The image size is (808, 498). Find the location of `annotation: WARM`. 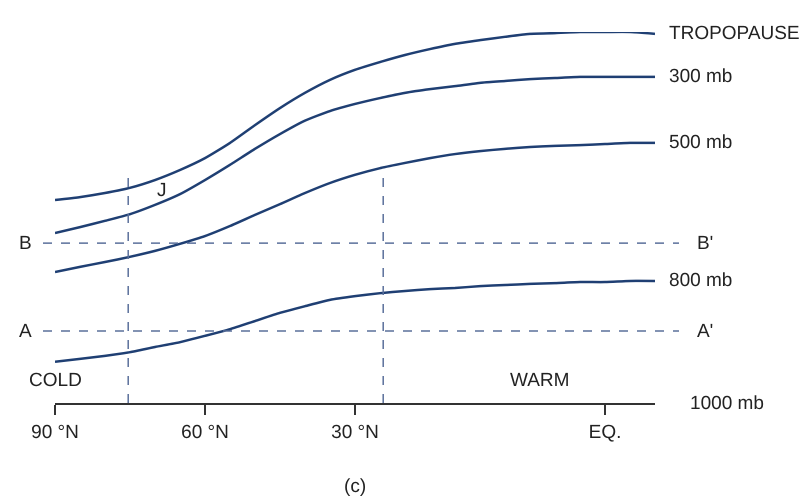

annotation: WARM is located at coordinates (540, 380).